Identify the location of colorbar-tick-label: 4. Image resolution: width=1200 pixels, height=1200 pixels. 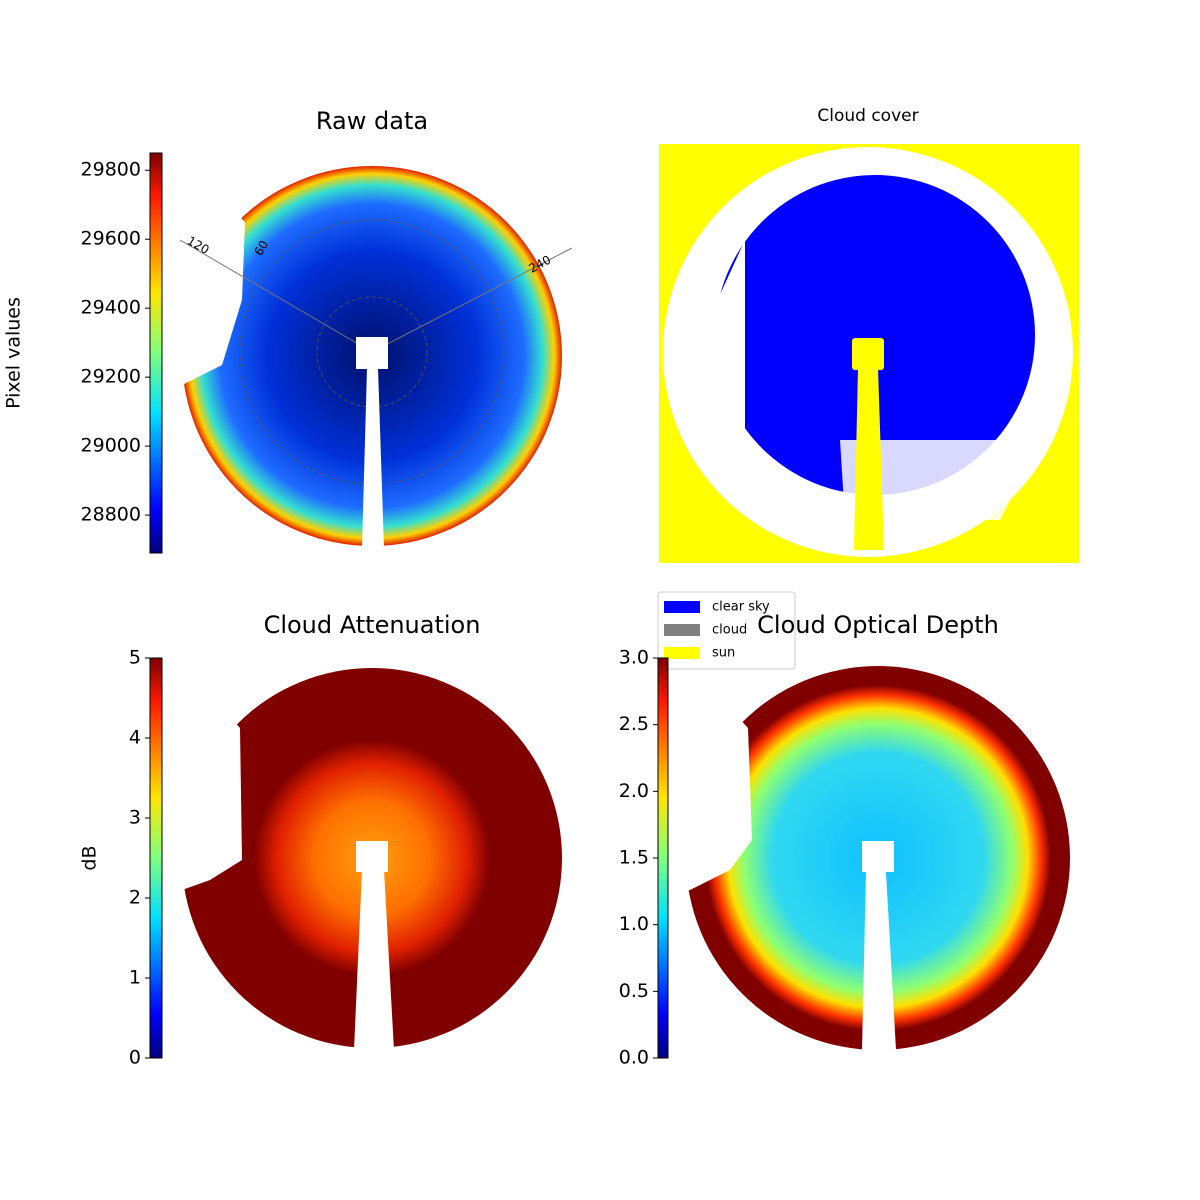
(135, 738).